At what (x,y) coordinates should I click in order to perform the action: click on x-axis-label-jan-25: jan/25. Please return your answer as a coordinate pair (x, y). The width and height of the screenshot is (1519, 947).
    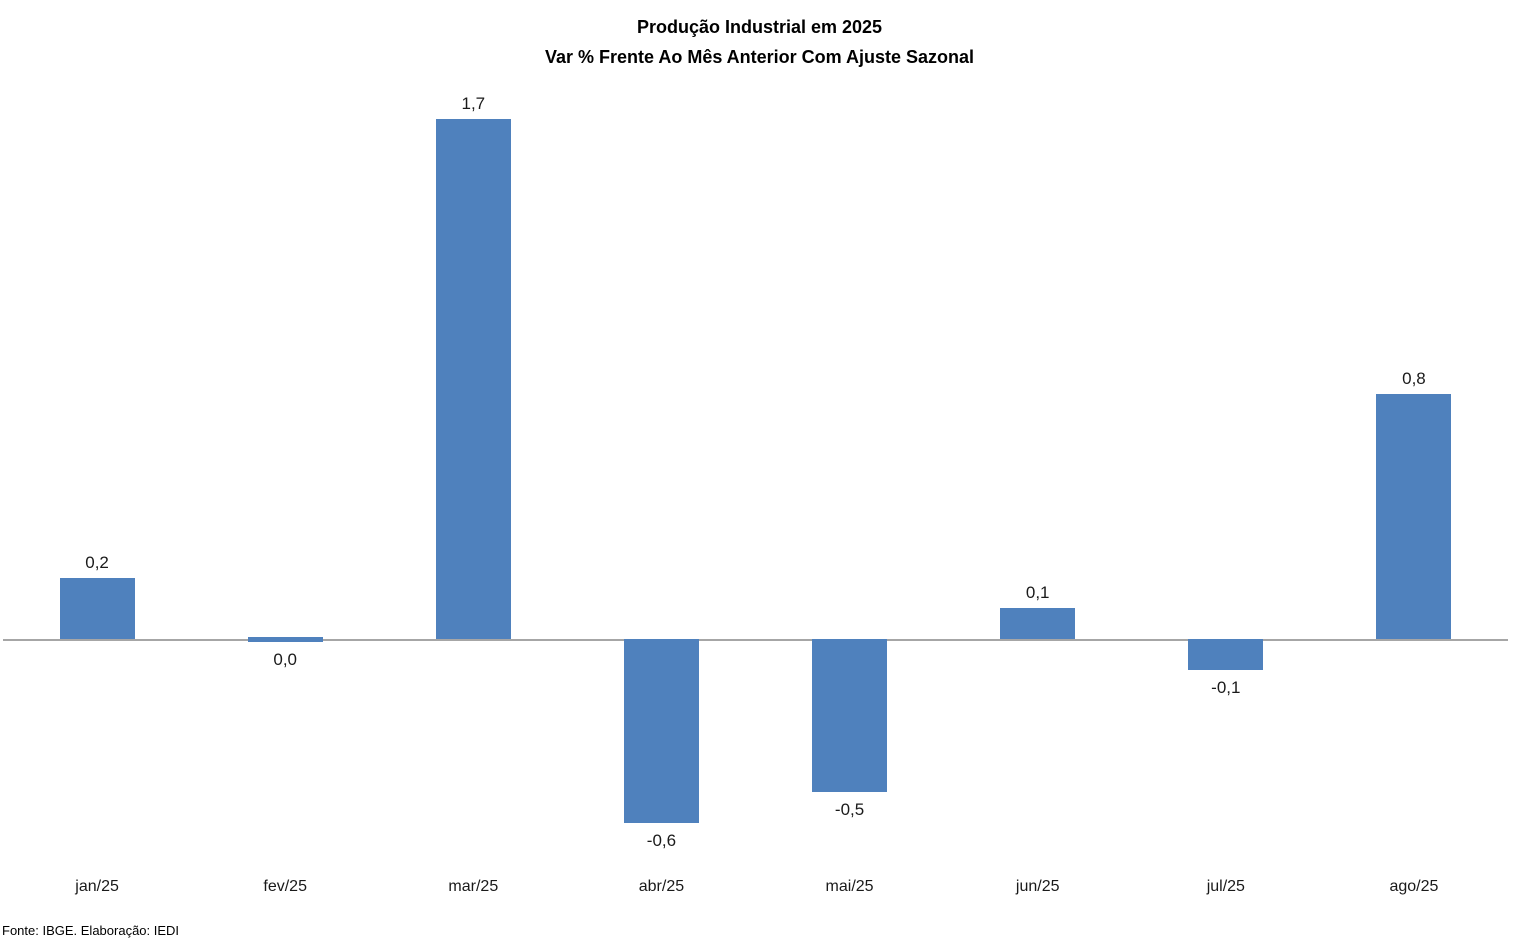
    Looking at the image, I should click on (97, 886).